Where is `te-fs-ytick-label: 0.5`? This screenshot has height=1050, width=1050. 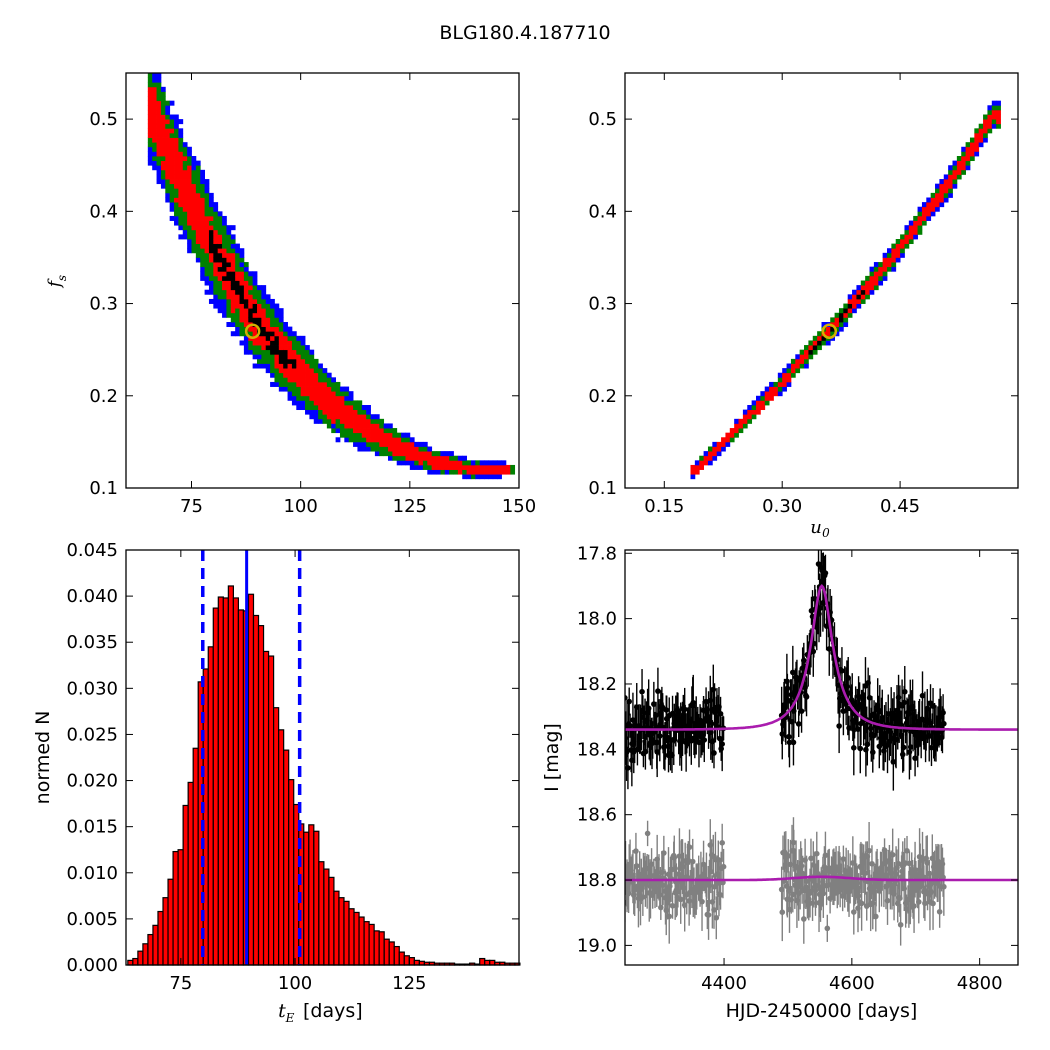 te-fs-ytick-label: 0.5 is located at coordinates (103, 119).